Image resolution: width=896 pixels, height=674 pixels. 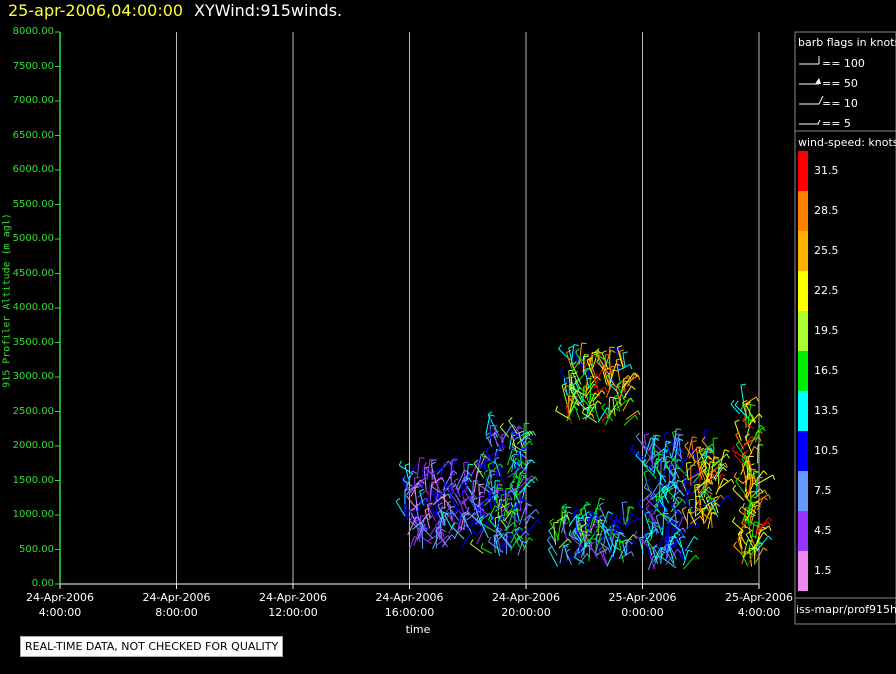 I want to click on y-tick-label: 7000.00, so click(x=33, y=100).